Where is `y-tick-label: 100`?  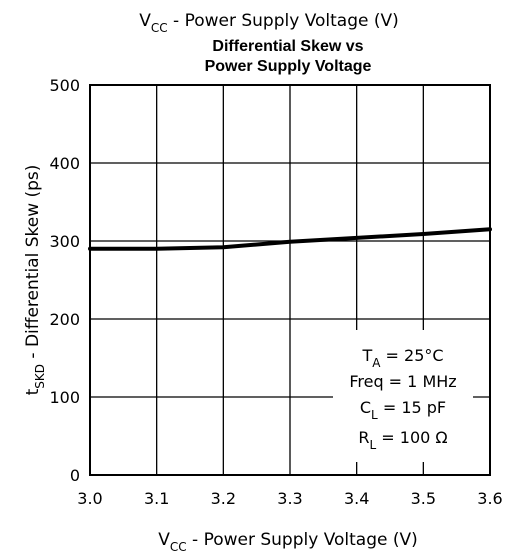
y-tick-label: 100 is located at coordinates (64, 397).